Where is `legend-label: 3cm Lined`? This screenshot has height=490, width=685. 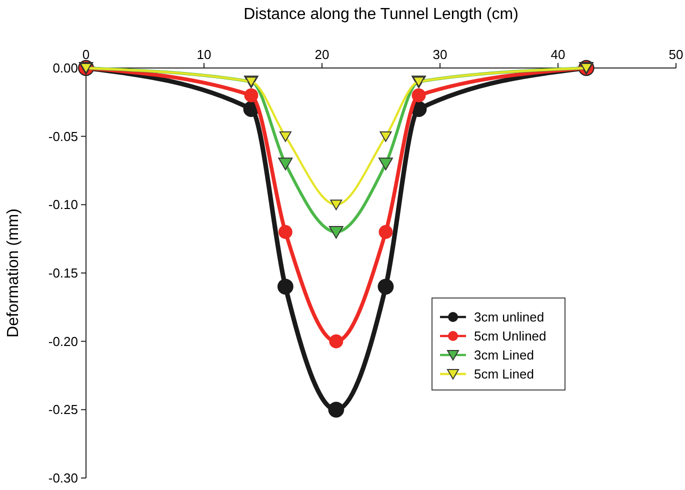 legend-label: 3cm Lined is located at coordinates (504, 355).